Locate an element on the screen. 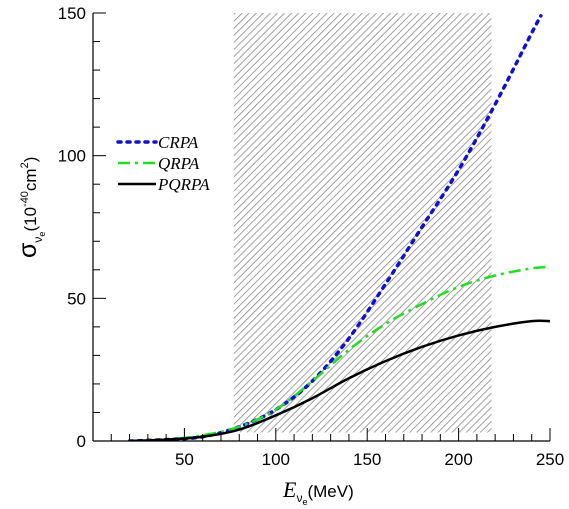 The image size is (569, 509). x-tick-label: 50 is located at coordinates (184, 459).